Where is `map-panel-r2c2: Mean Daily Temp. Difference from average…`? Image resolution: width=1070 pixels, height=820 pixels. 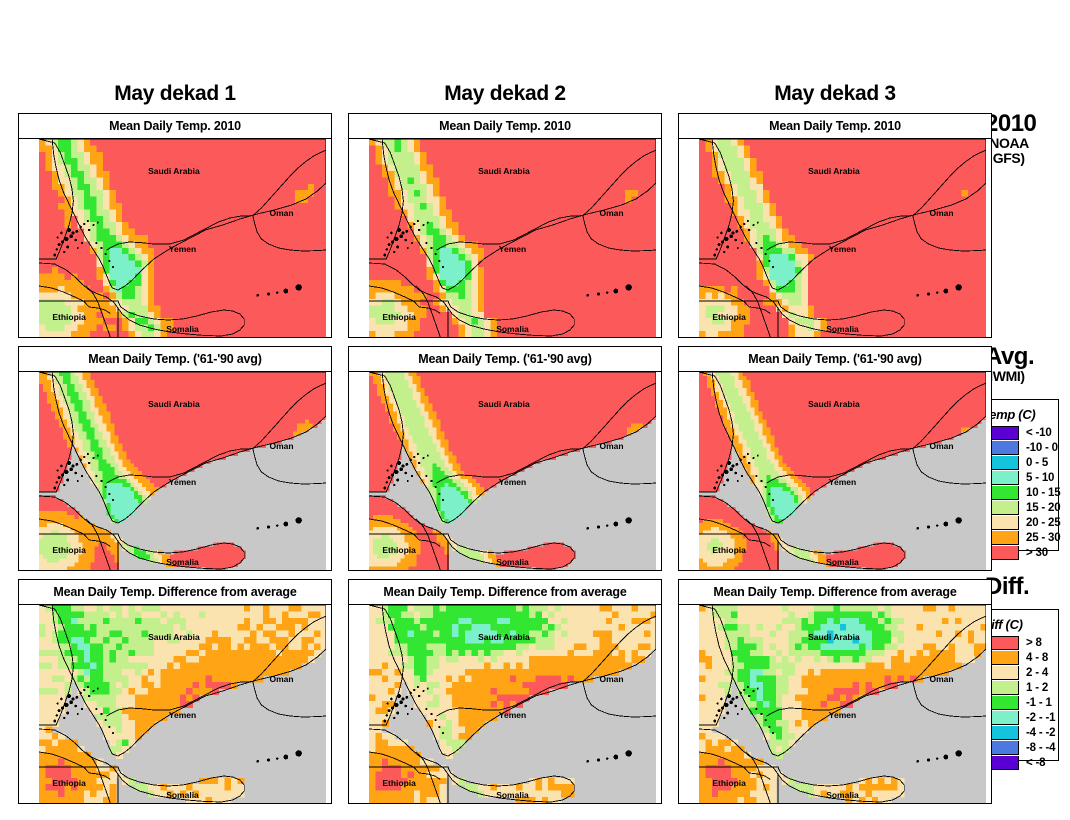 map-panel-r2c2: Mean Daily Temp. Difference from average… is located at coordinates (835, 691).